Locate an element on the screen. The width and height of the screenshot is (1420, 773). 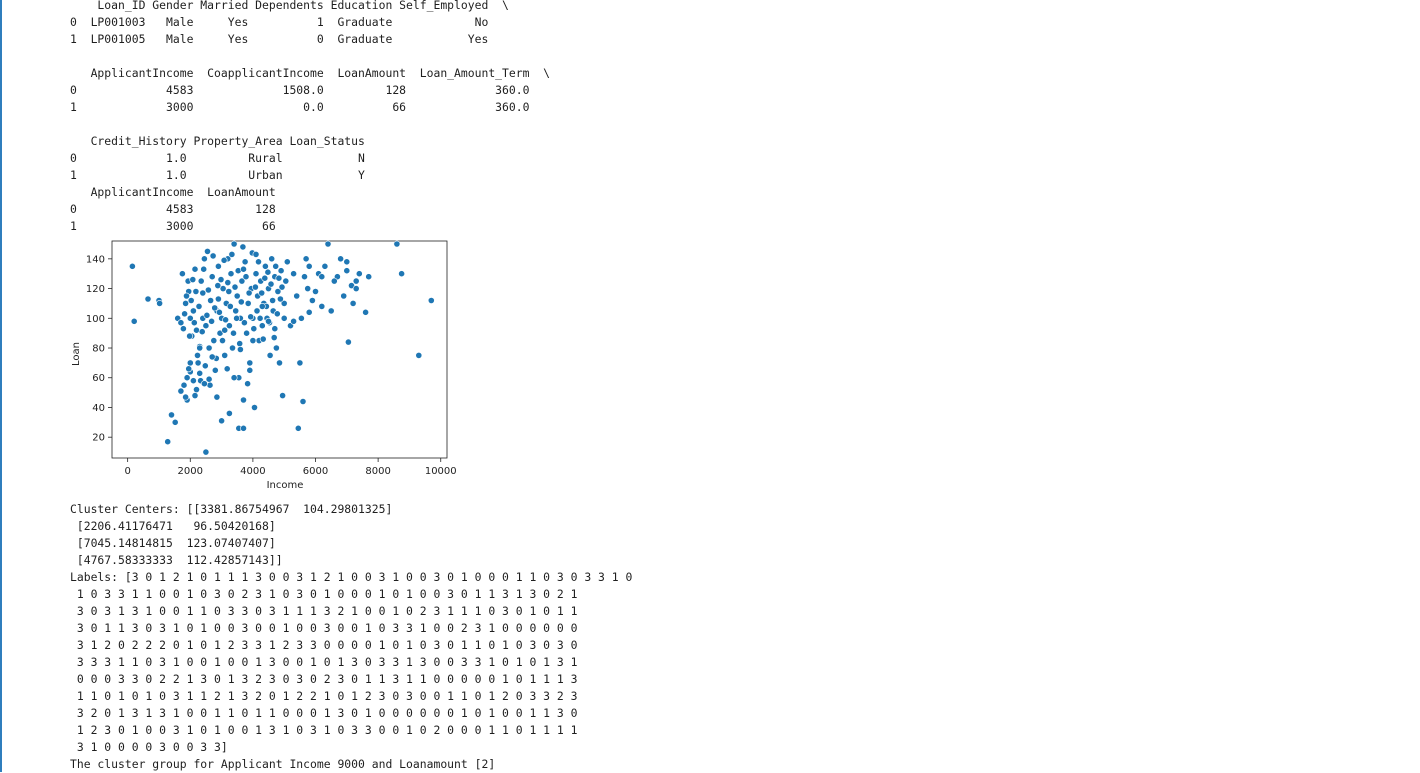
y-axis-label: Loan is located at coordinates (76, 354).